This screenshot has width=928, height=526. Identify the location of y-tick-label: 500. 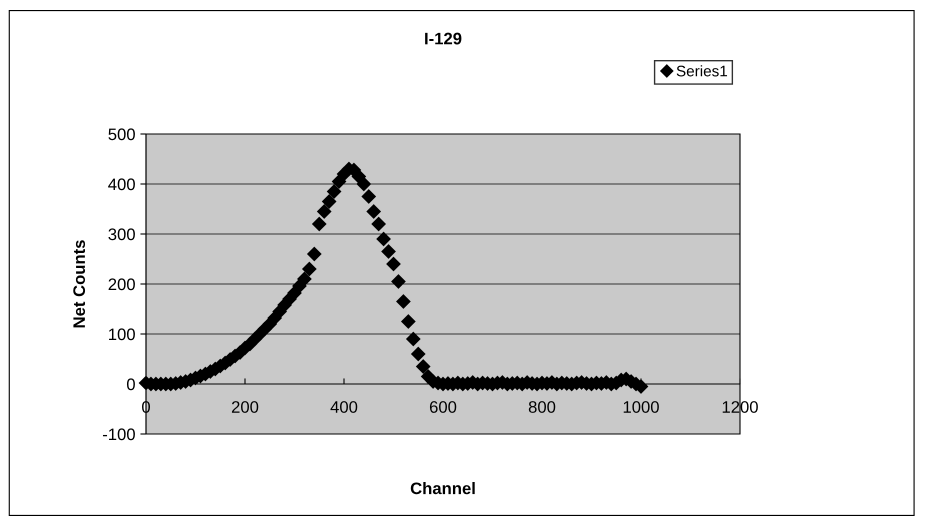
(121, 134).